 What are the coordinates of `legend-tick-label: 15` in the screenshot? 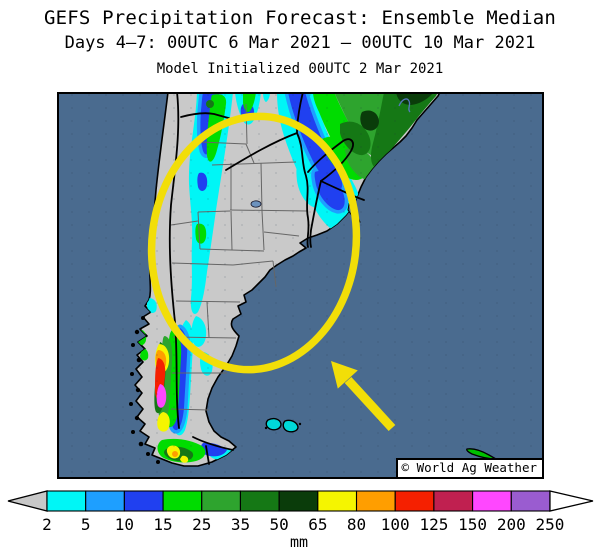 It's located at (162, 524).